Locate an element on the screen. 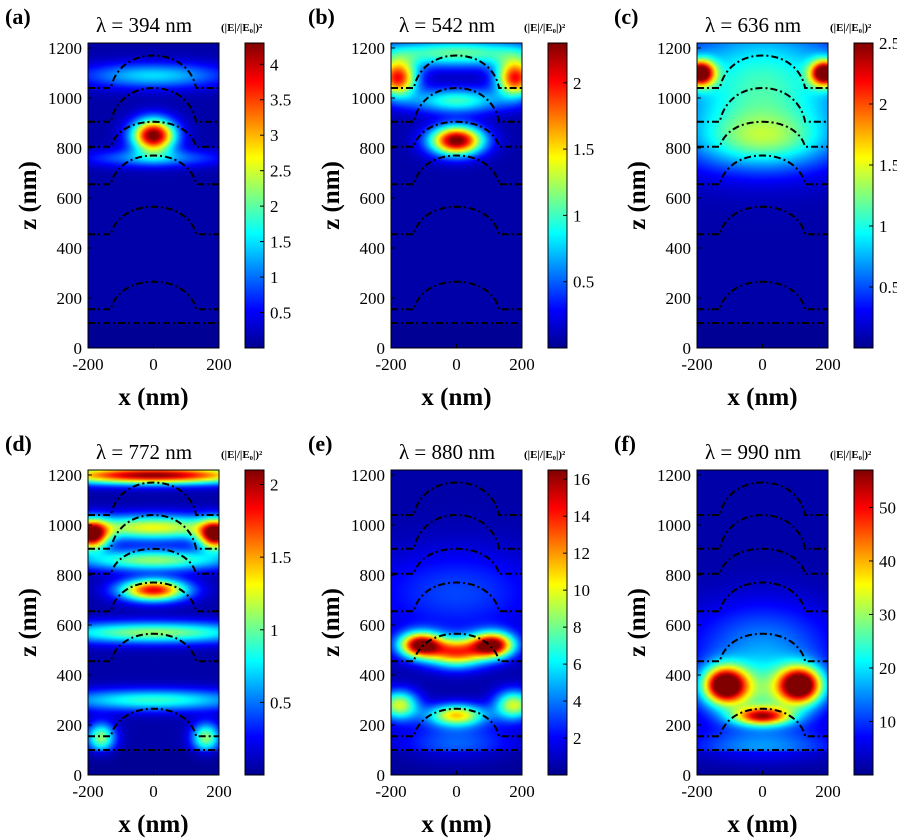  colorbar-tick-label: 6 is located at coordinates (577, 664).